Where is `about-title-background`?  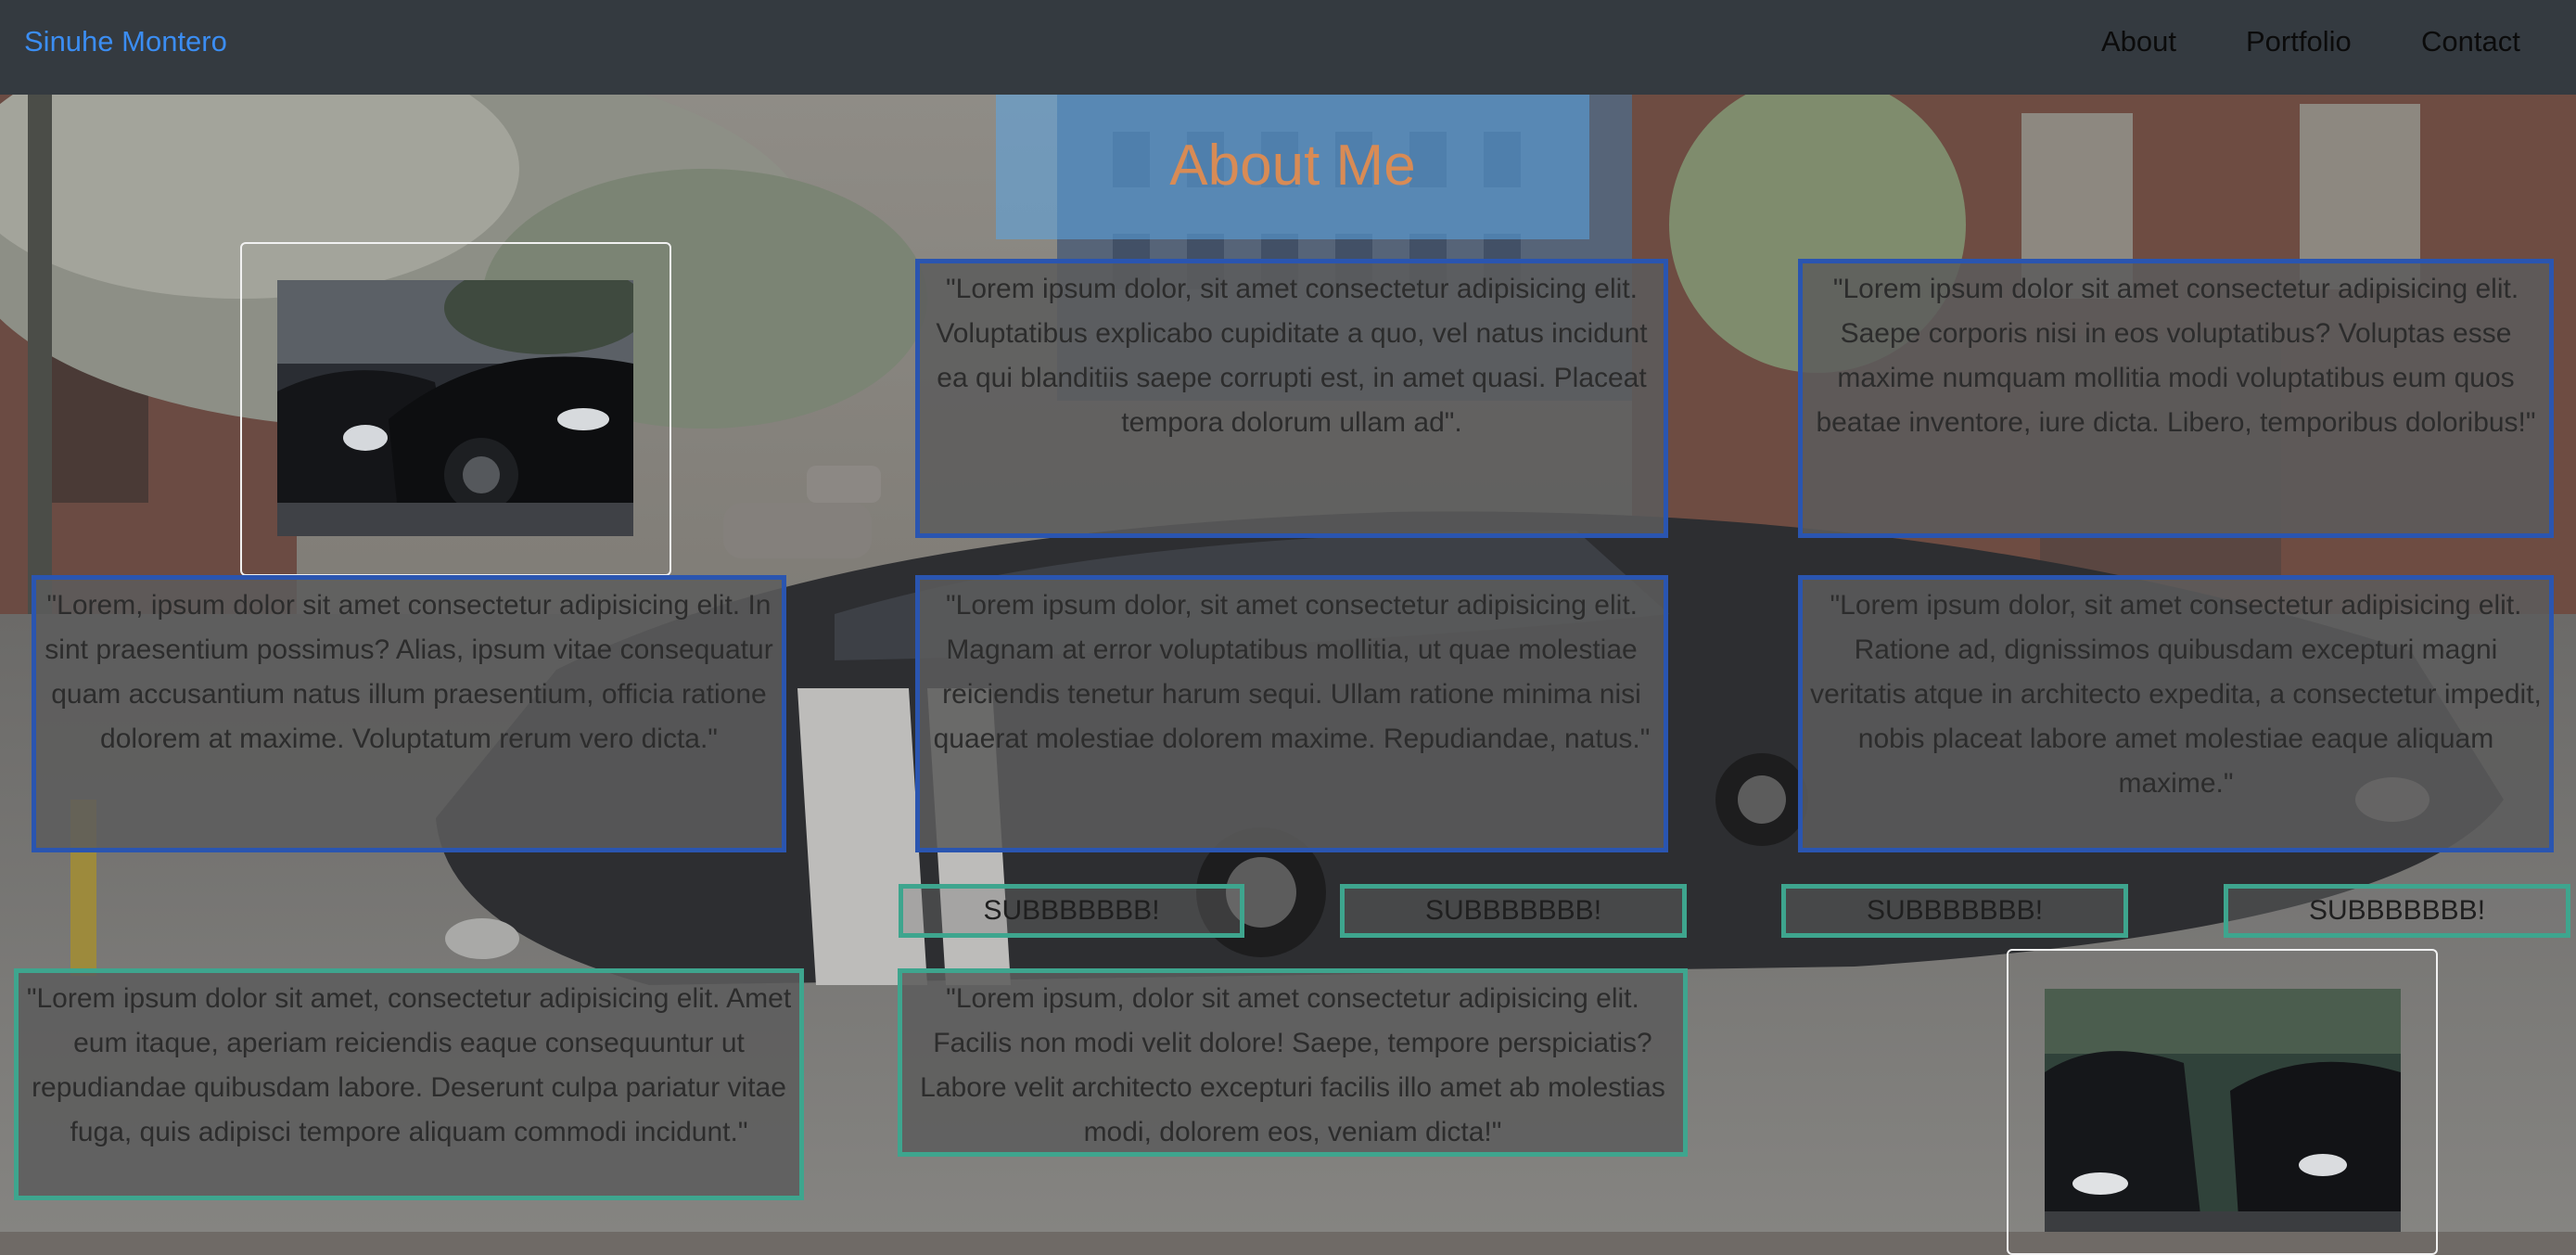
about-title-background is located at coordinates (1292, 167).